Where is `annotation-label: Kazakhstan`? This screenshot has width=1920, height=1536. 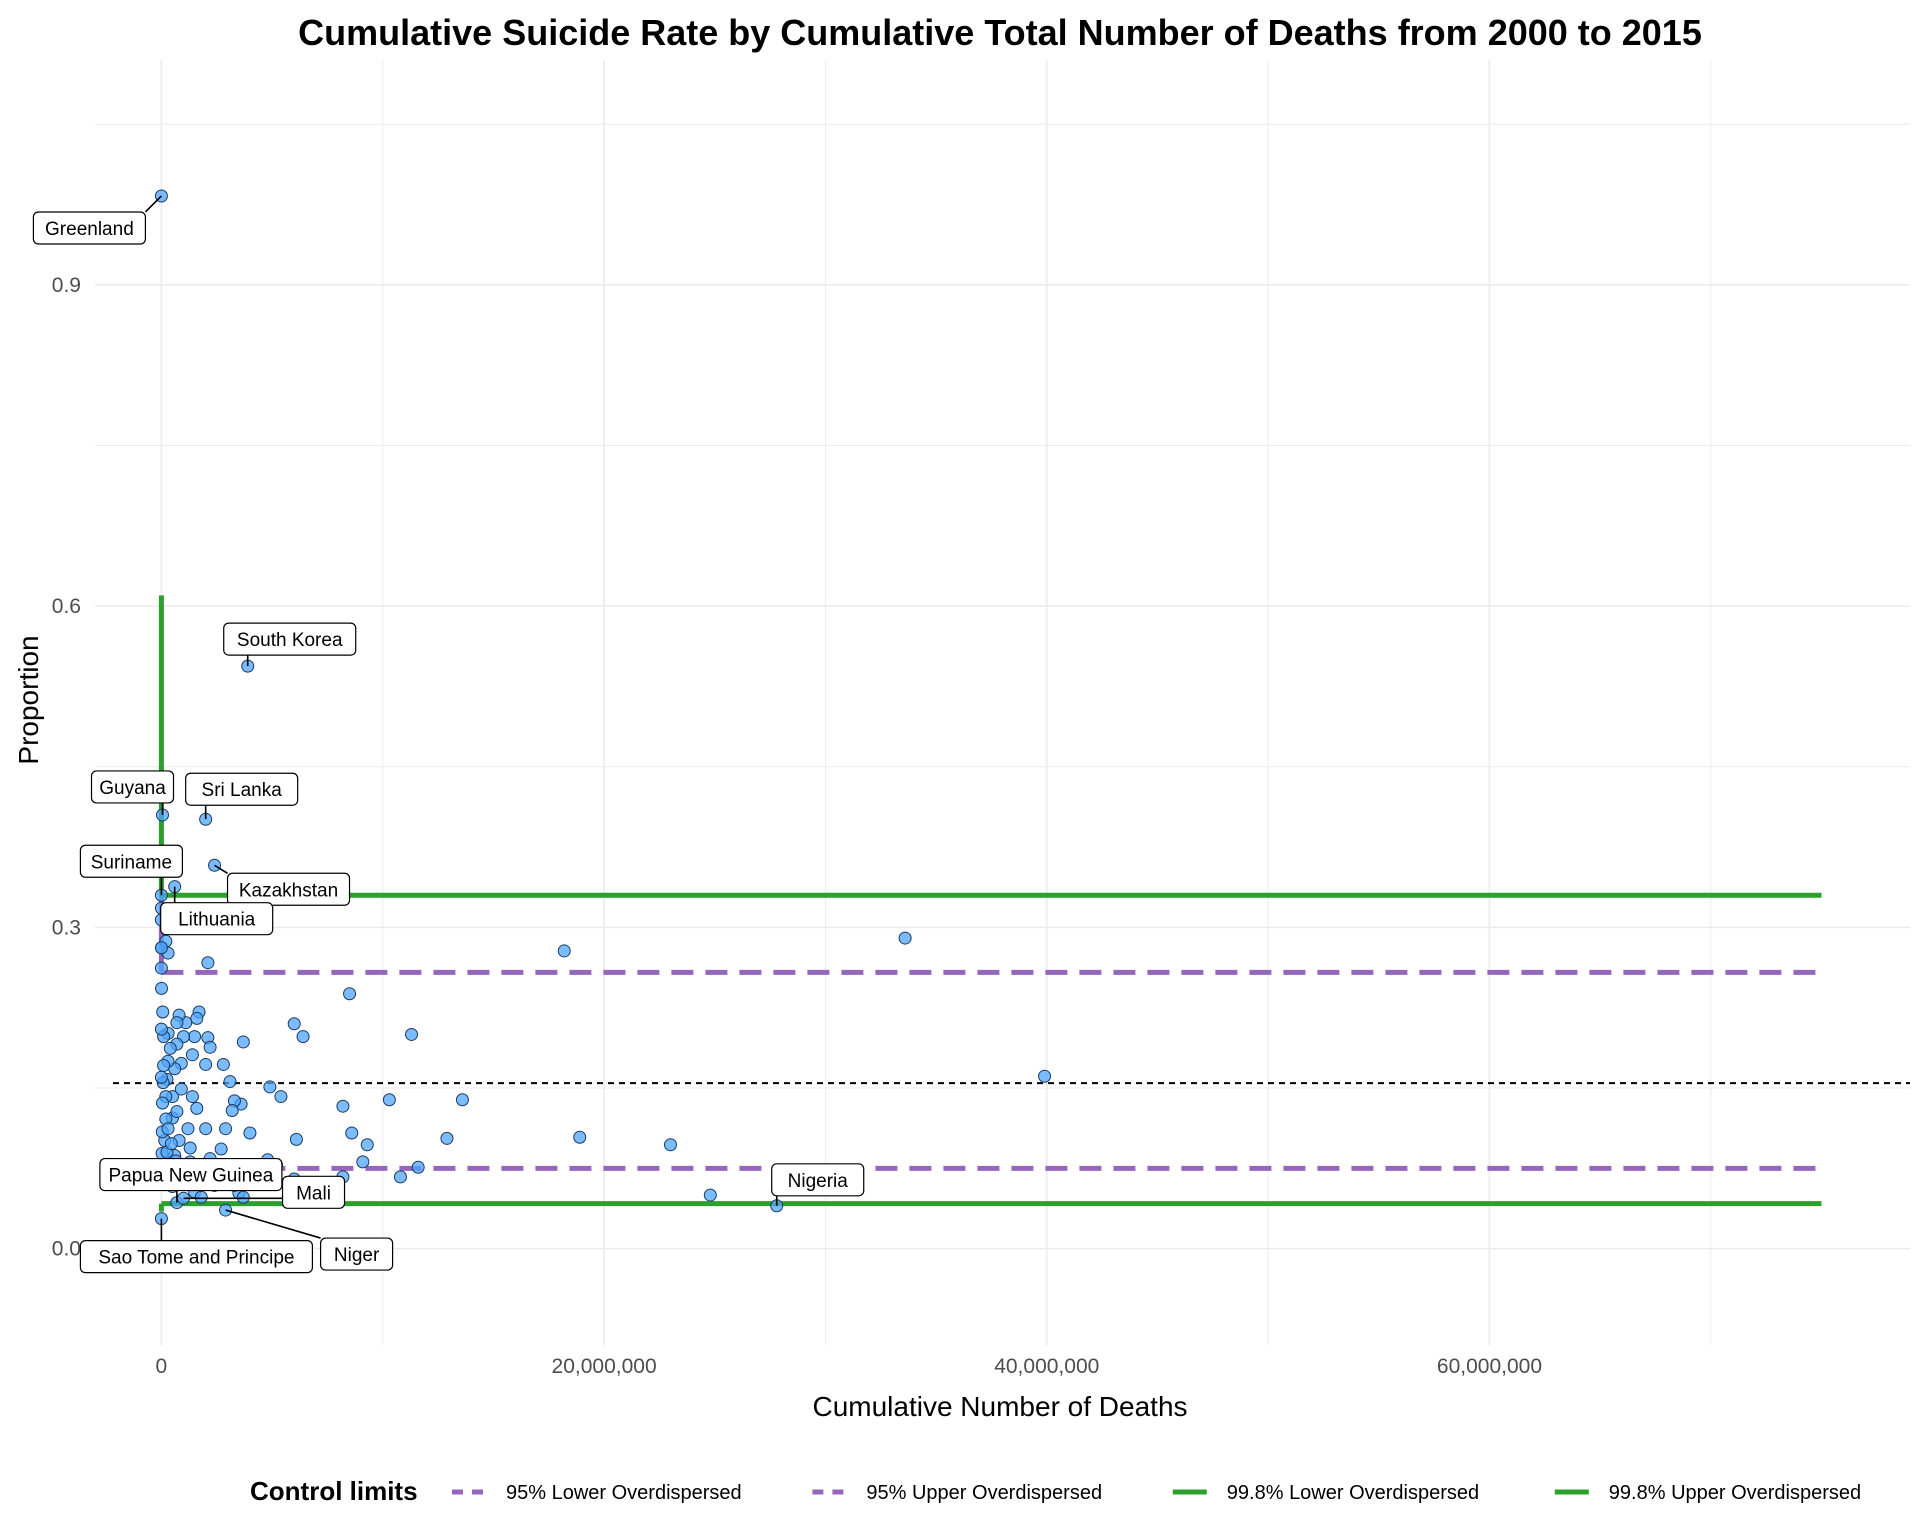 annotation-label: Kazakhstan is located at coordinates (288, 890).